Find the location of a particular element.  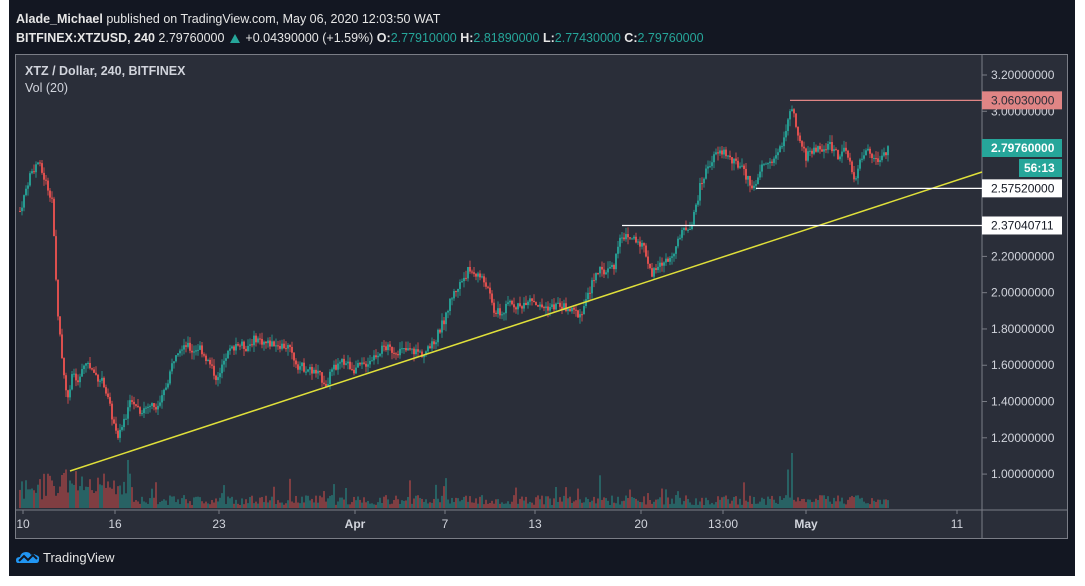

symbol-label: BITFINEX:XTZUSD, 240 is located at coordinates (85, 38).